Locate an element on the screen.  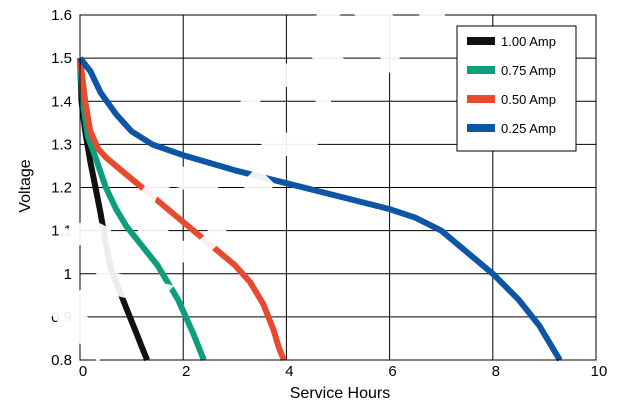
y-tick-label: 1.2 is located at coordinates (61, 188).